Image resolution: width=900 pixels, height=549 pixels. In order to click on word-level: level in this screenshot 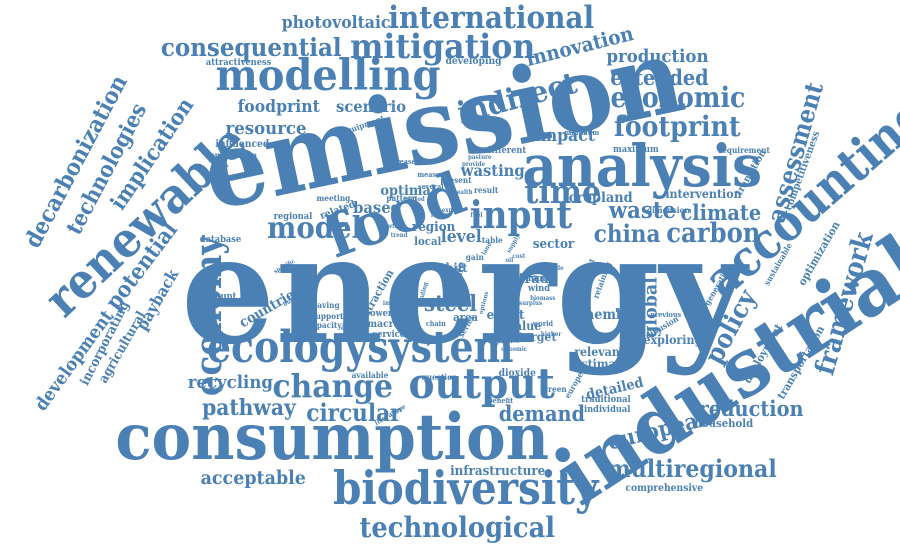, I will do `click(461, 237)`.